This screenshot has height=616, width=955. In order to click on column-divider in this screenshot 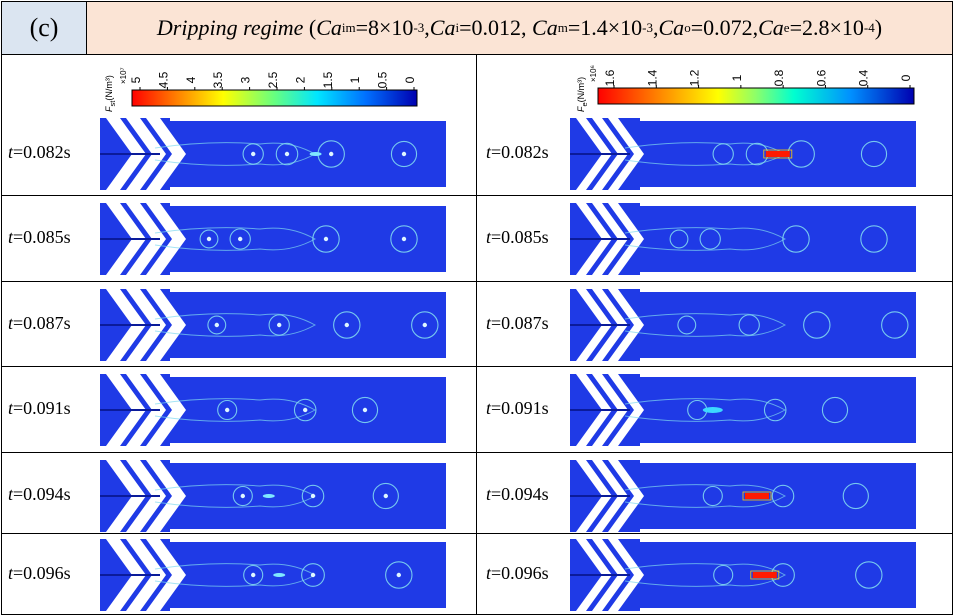, I will do `click(476, 335)`.